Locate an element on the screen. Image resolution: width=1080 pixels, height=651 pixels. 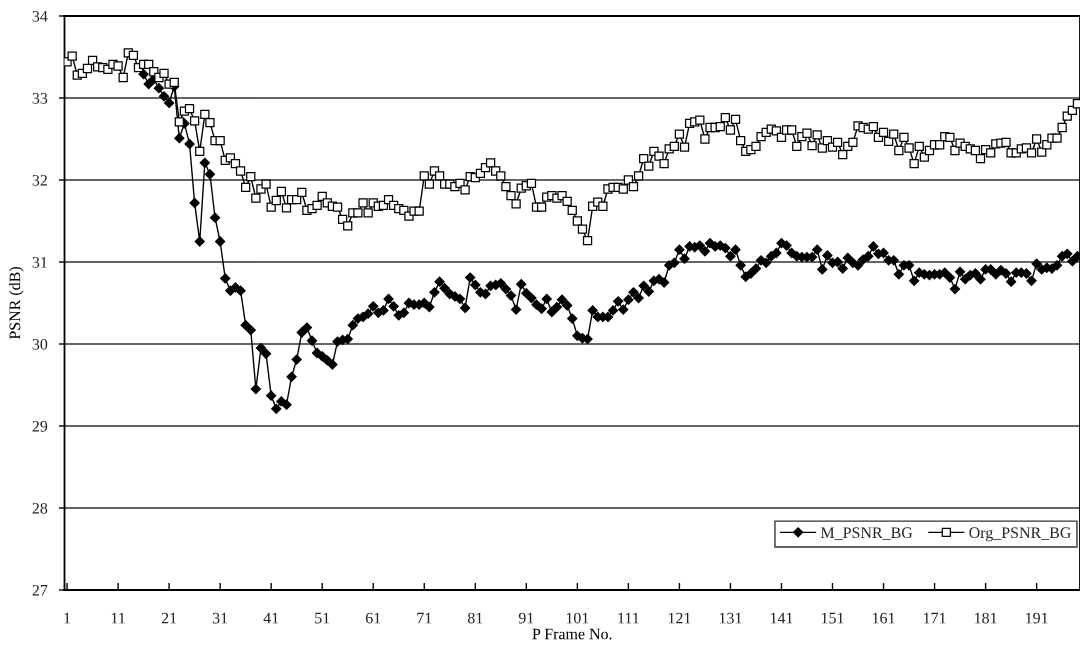
x-tick-label: 181 is located at coordinates (986, 618).